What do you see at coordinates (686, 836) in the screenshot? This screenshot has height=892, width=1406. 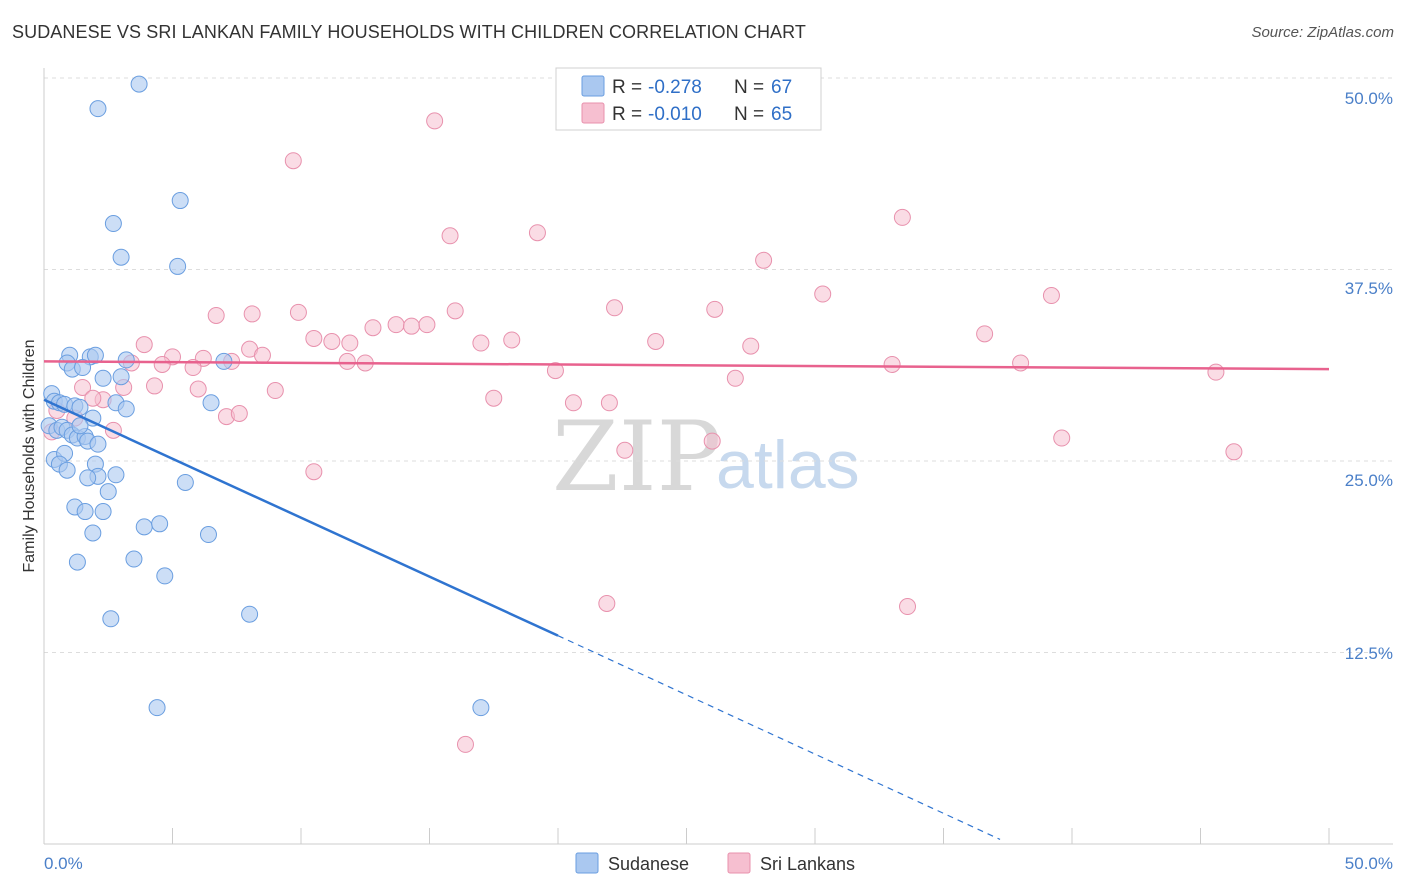 I see `x-axis-ticks` at bounding box center [686, 836].